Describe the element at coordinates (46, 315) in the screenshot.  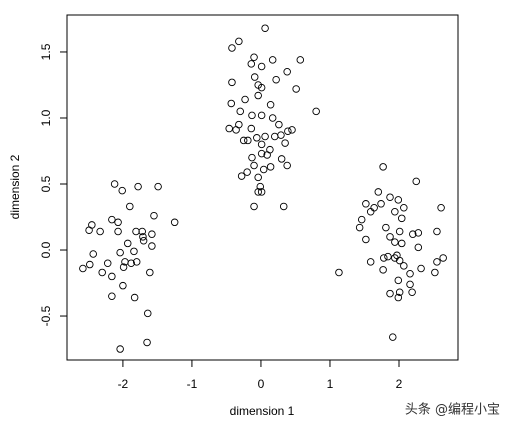
I see `y-tick-label: -0.5` at that location.